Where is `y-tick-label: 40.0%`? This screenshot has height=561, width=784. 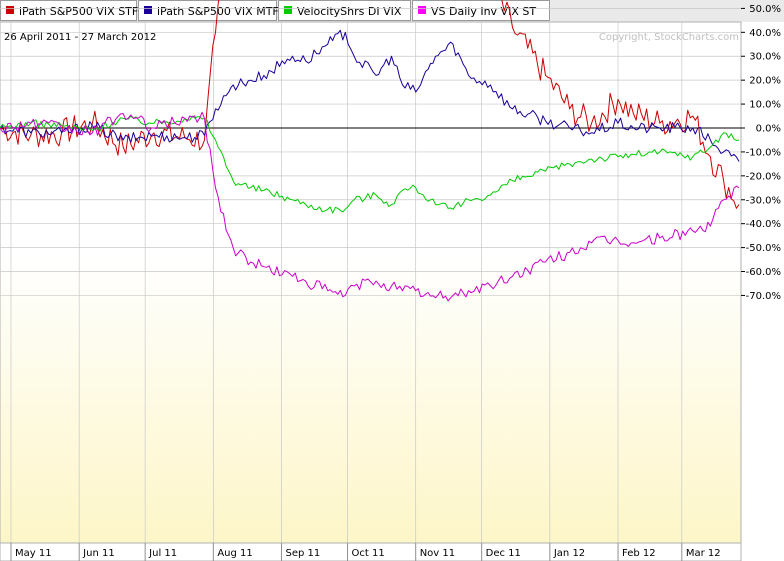
y-tick-label: 40.0% is located at coordinates (765, 33).